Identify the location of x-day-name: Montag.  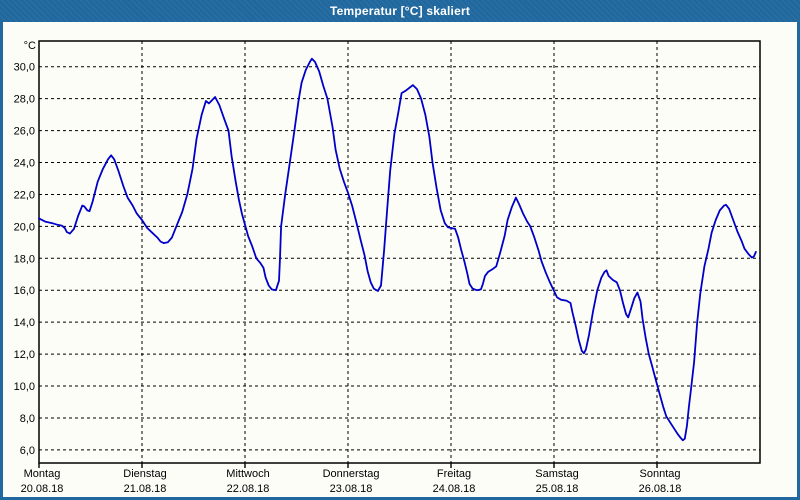
(42, 474).